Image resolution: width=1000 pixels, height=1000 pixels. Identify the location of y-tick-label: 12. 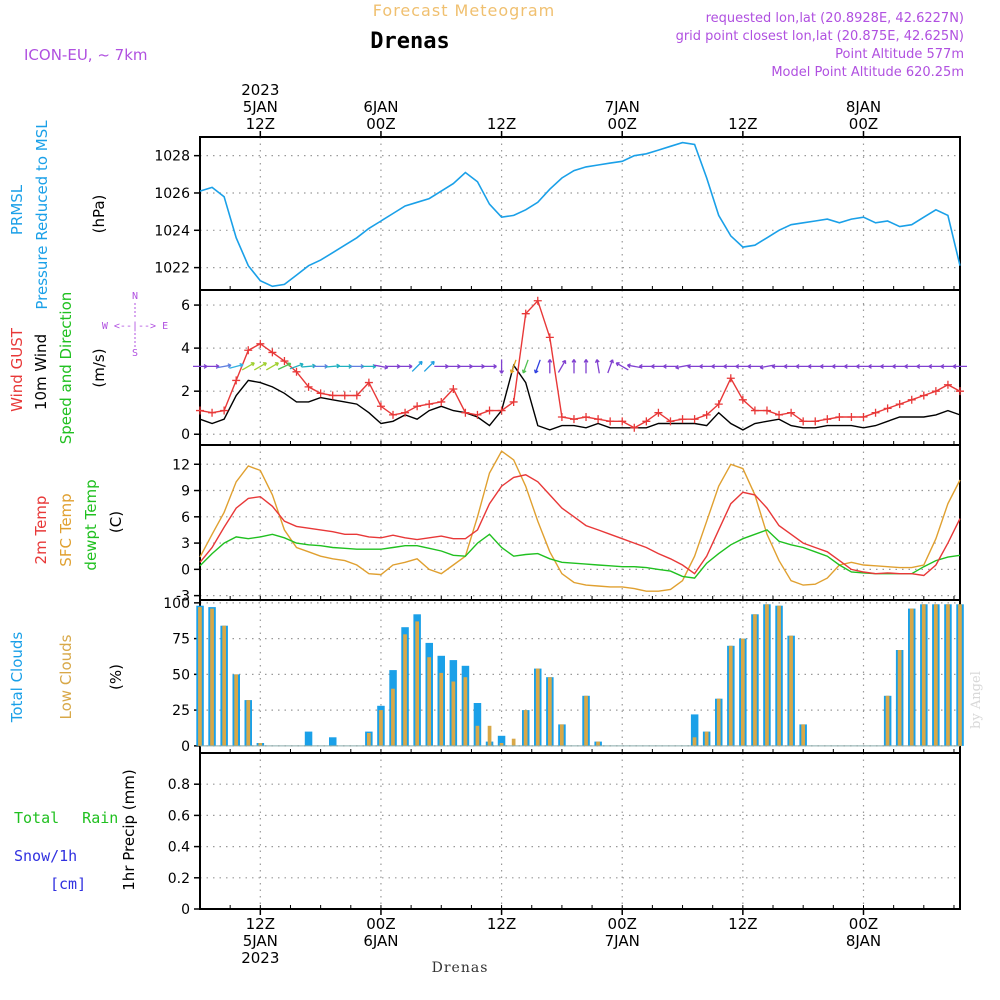
(181, 465).